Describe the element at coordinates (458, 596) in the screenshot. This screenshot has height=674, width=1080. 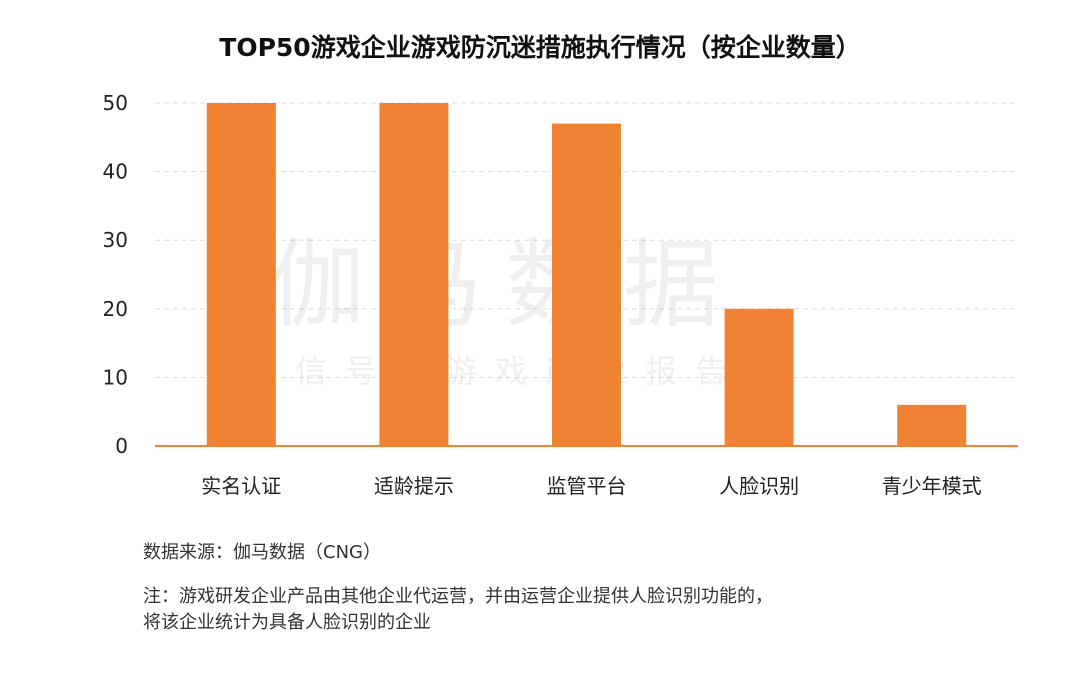
I see `footnote-line-1: 注：游戏研发企业产品由其他企业代运营，并由运营企业提供人脸识别功能的，` at that location.